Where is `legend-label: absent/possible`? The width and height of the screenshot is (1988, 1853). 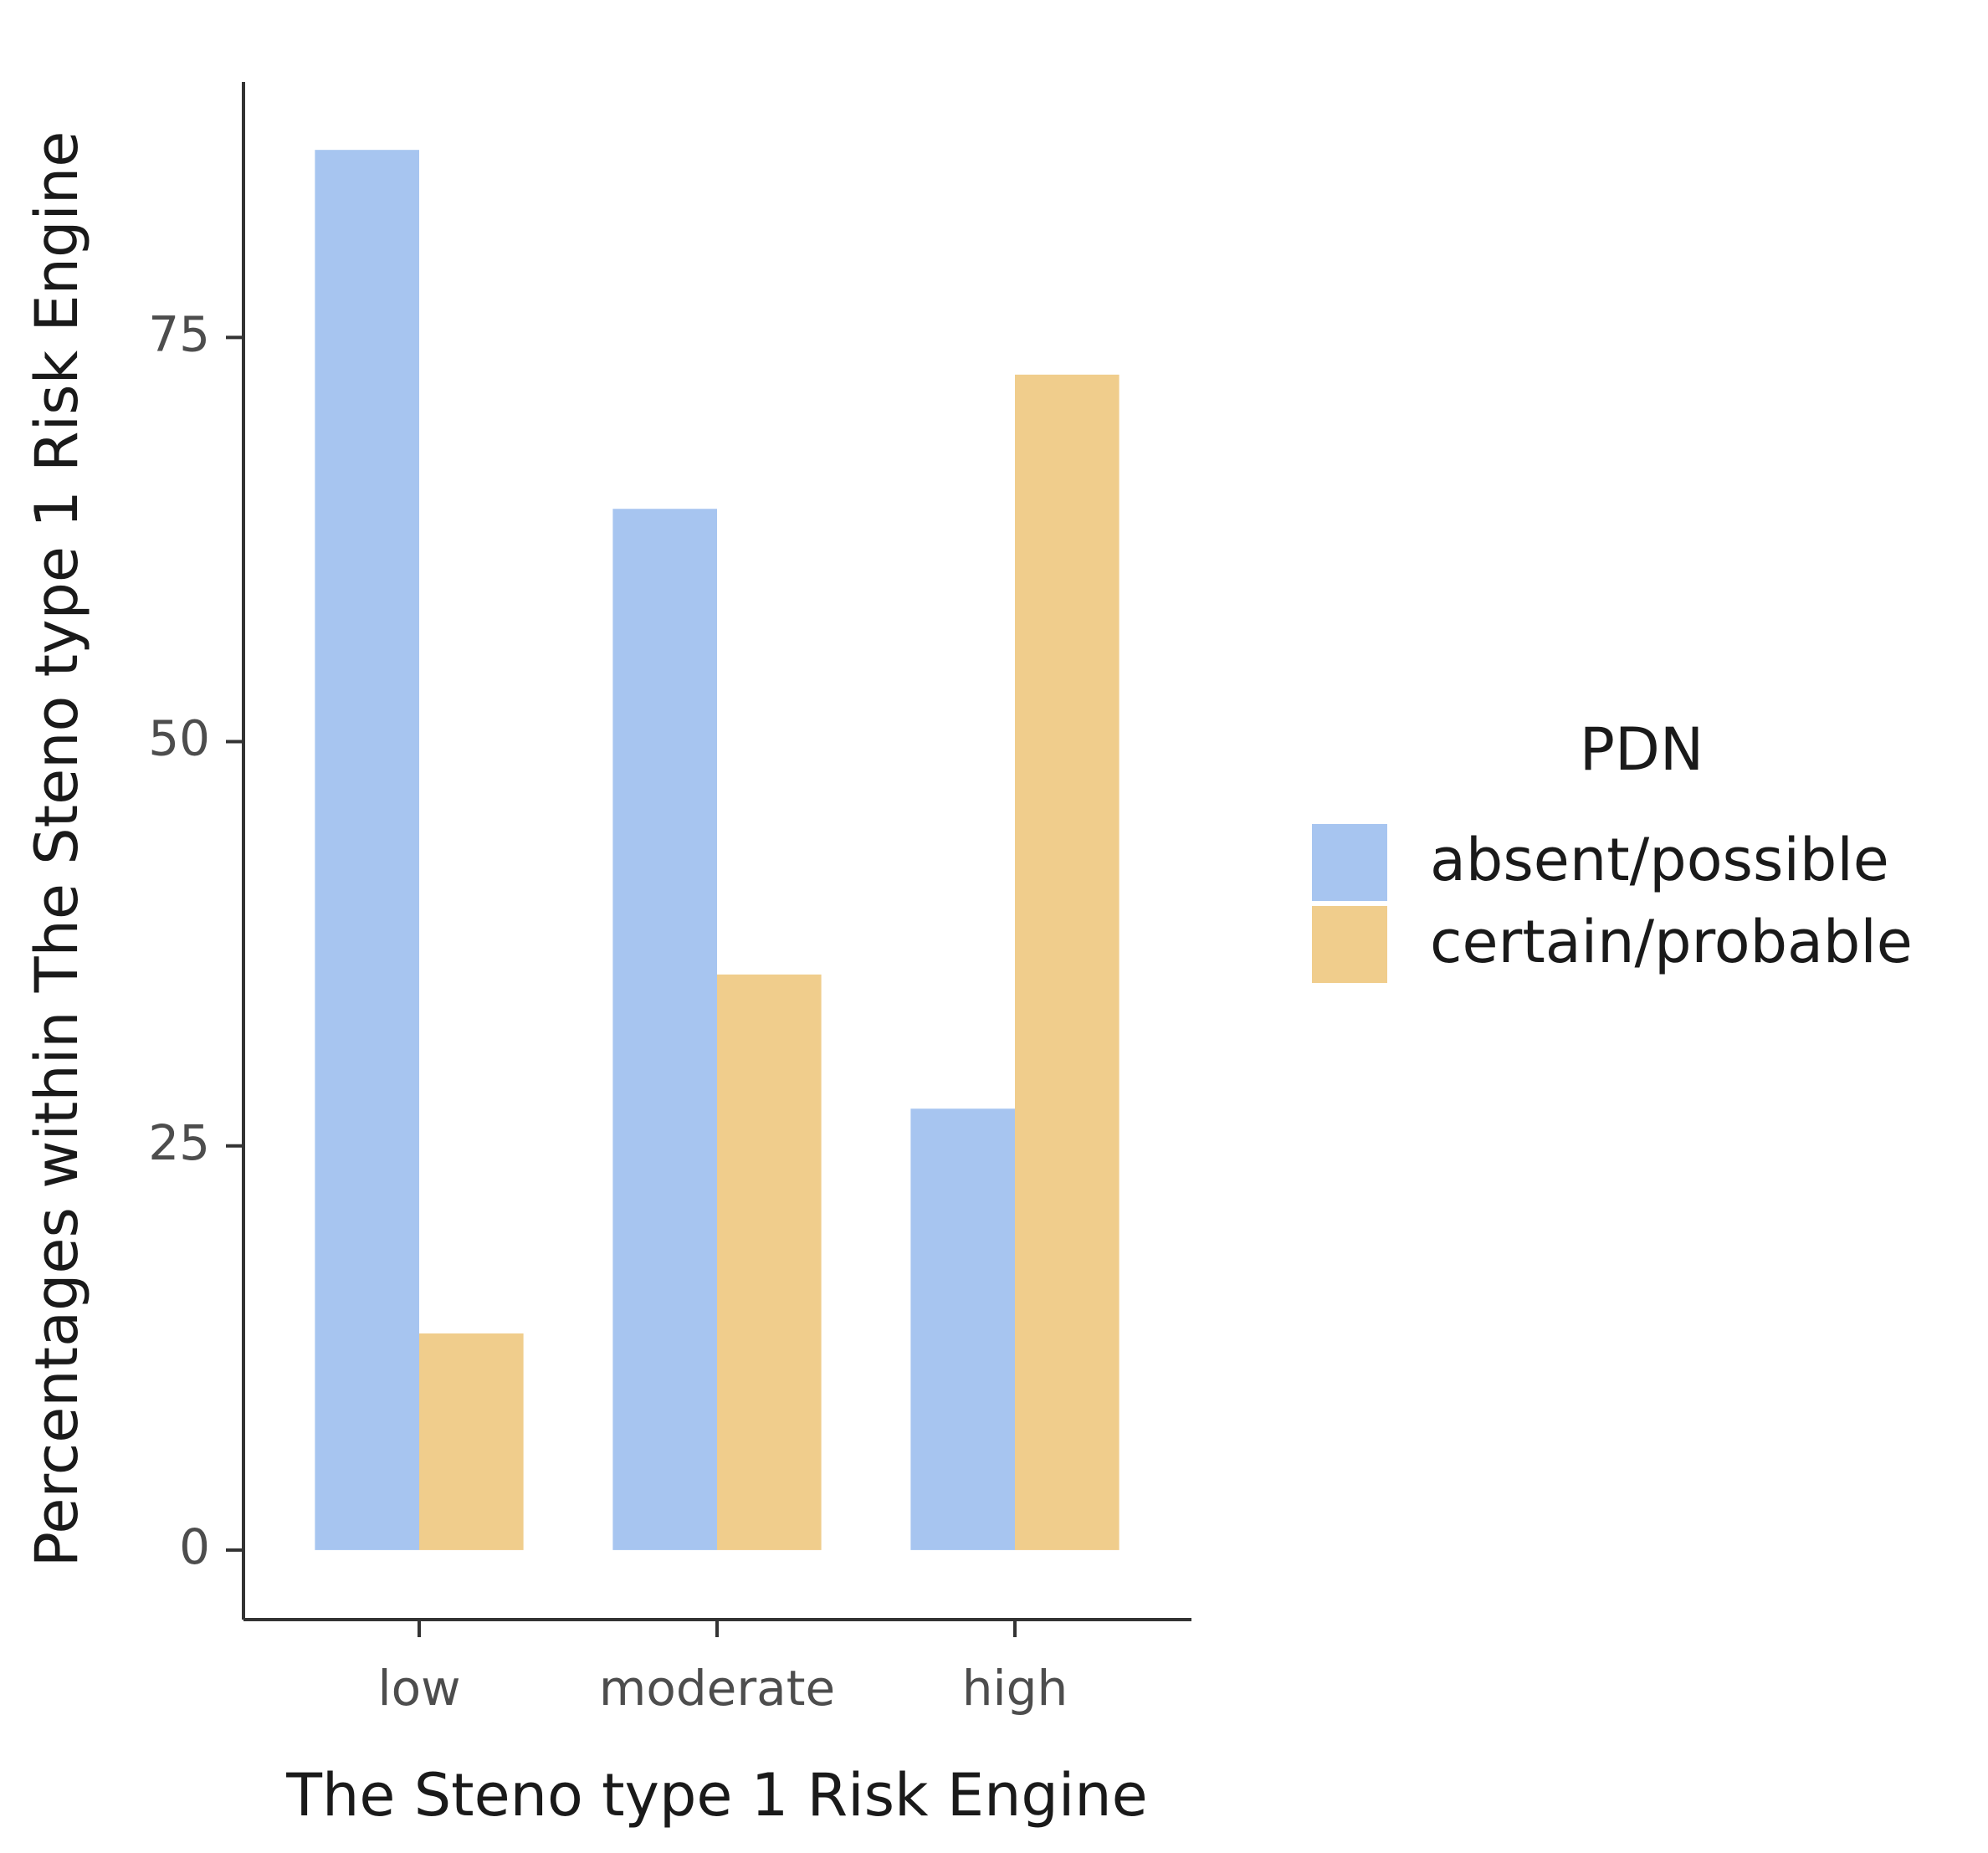 legend-label: absent/possible is located at coordinates (1659, 860).